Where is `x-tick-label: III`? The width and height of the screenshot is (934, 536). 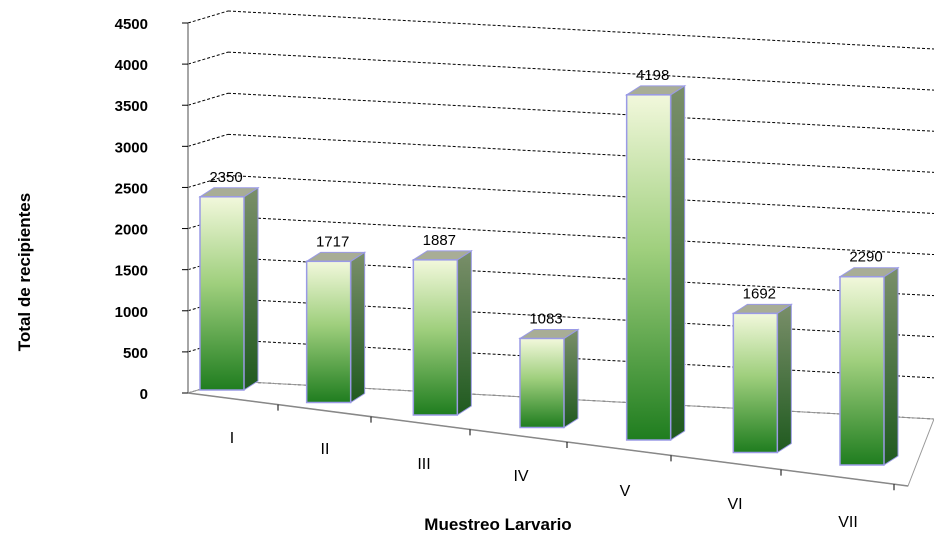 x-tick-label: III is located at coordinates (423, 464).